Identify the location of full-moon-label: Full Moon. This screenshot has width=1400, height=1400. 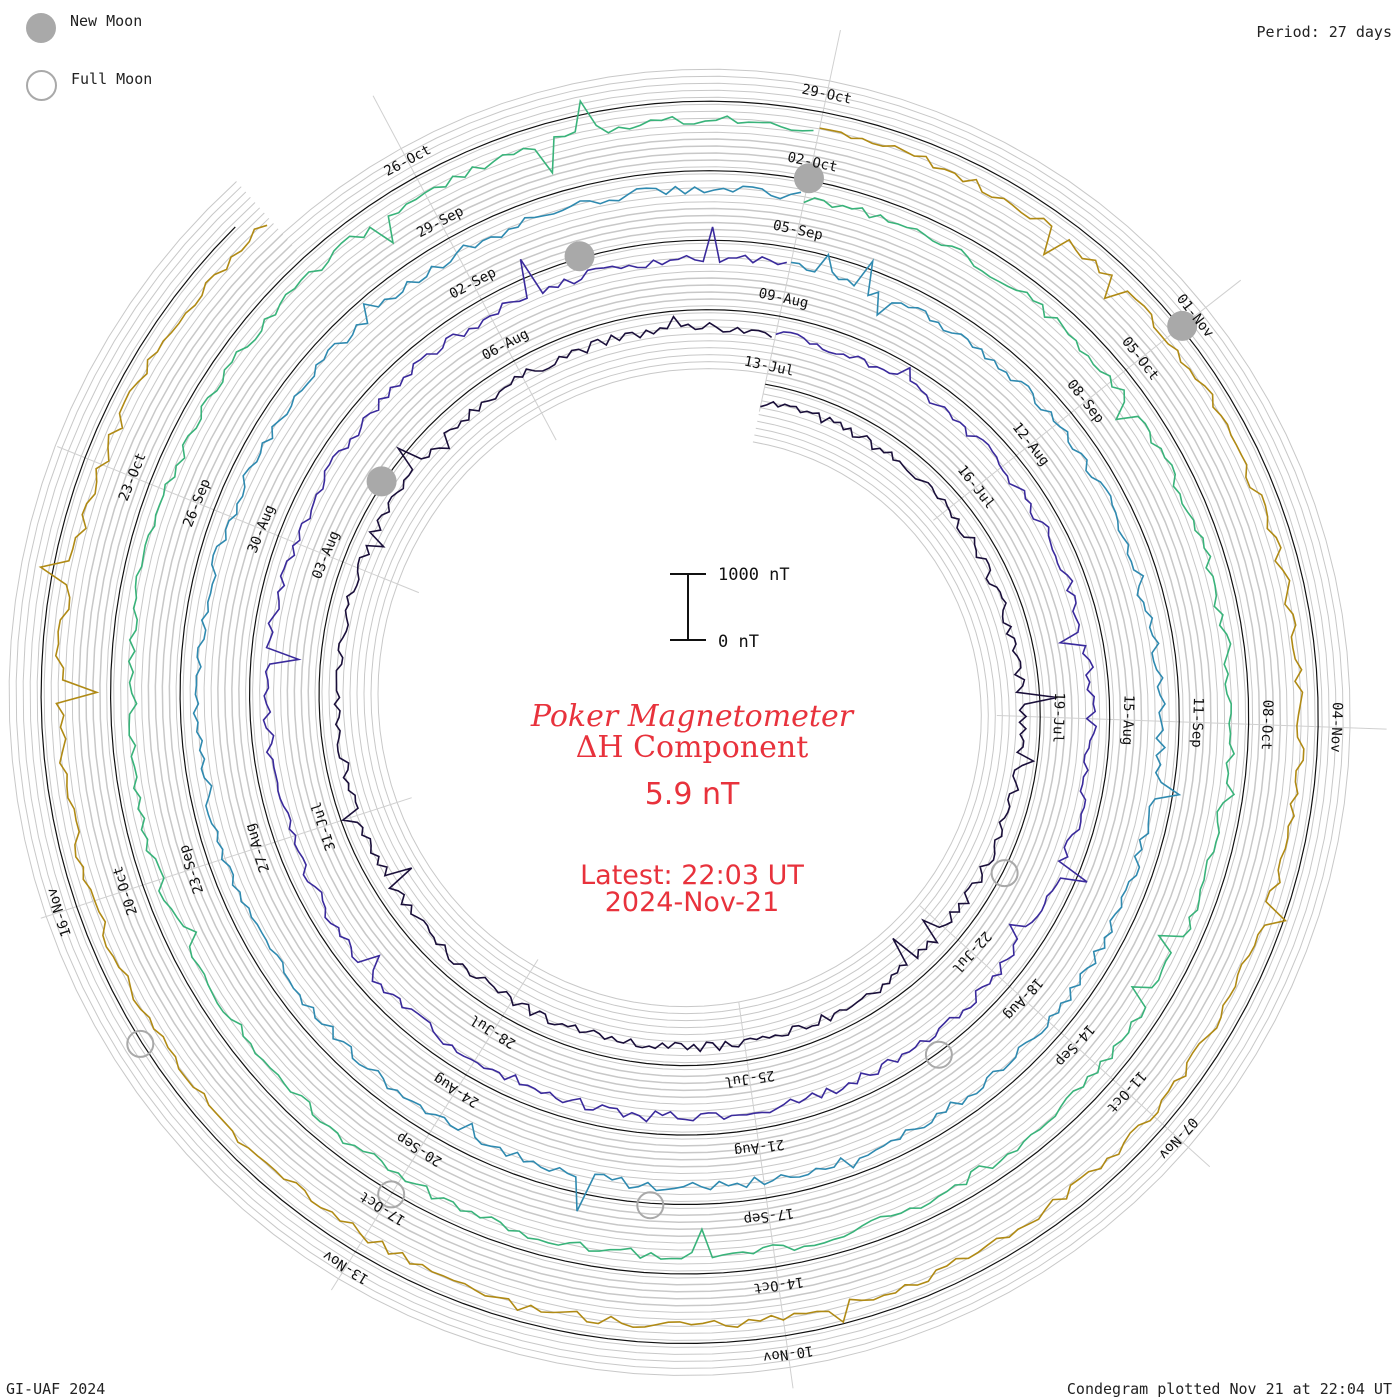
(112, 78).